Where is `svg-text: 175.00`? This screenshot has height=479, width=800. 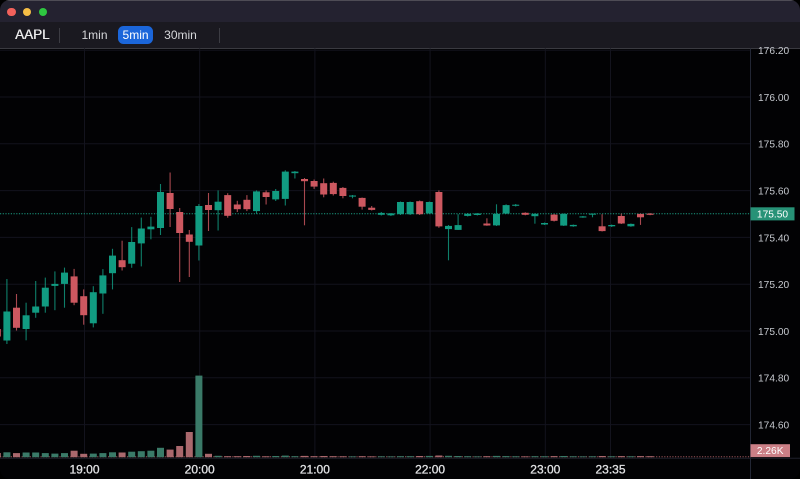
svg-text: 175.00 is located at coordinates (773, 332).